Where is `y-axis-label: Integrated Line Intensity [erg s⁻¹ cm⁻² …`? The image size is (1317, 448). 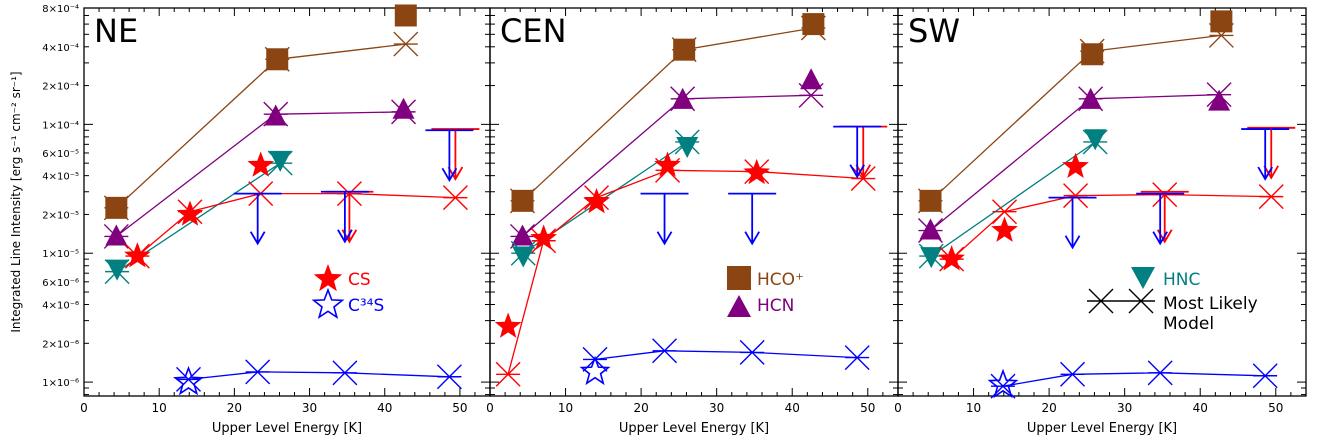 y-axis-label: Integrated Line Intensity [erg s⁻¹ cm⁻² … is located at coordinates (16, 201).